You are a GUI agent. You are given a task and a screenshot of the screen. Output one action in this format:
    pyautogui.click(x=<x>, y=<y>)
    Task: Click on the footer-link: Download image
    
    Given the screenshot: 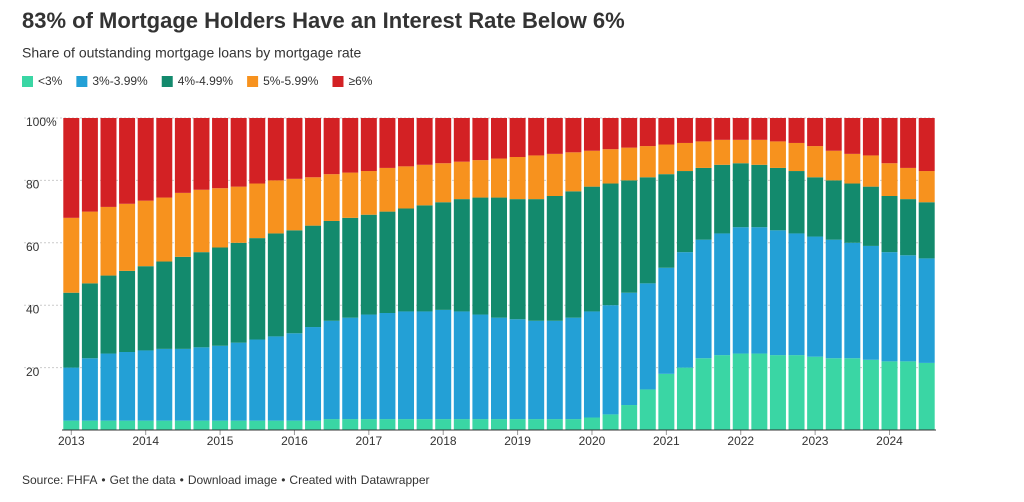 What is the action you would take?
    pyautogui.click(x=233, y=480)
    